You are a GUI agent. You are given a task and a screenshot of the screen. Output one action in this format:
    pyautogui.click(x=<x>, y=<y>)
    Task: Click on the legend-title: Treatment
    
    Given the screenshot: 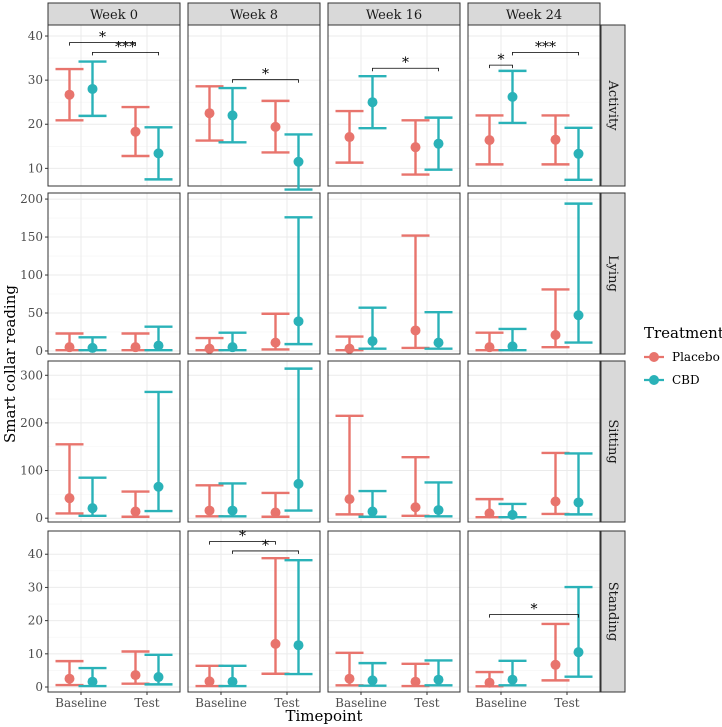 What is the action you would take?
    pyautogui.click(x=683, y=333)
    